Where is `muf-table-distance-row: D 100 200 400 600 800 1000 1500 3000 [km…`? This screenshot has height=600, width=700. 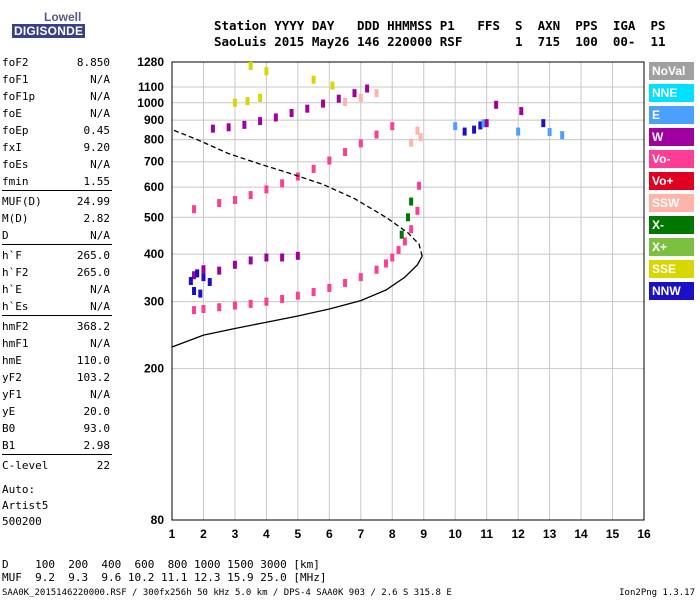 muf-table-distance-row: D 100 200 400 600 800 1000 1500 3000 [km… is located at coordinates (161, 564).